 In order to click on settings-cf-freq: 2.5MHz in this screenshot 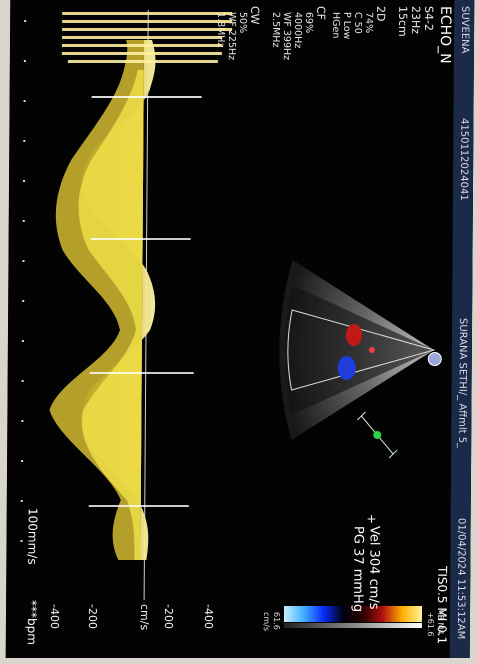, I will do `click(275, 30)`.